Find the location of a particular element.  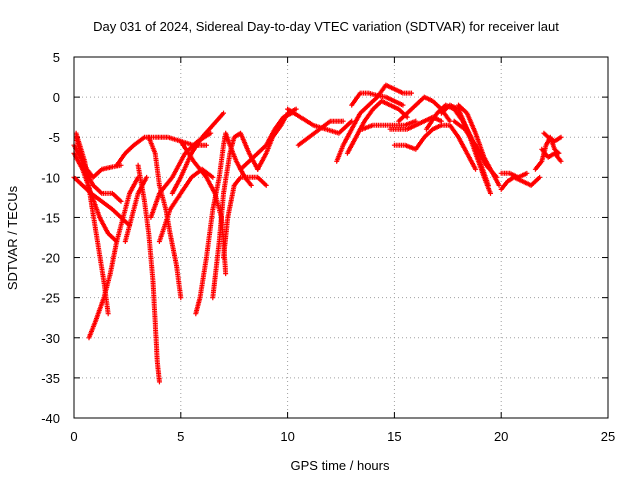

y-tick-label: -25 is located at coordinates (50, 298).